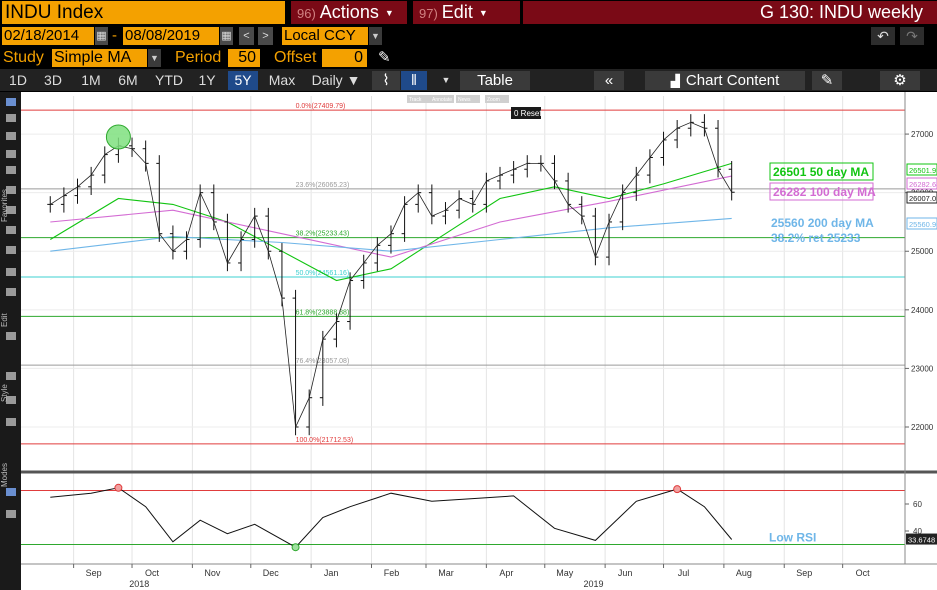 This screenshot has height=590, width=937. I want to click on pointer-tool-icon, so click(11, 102).